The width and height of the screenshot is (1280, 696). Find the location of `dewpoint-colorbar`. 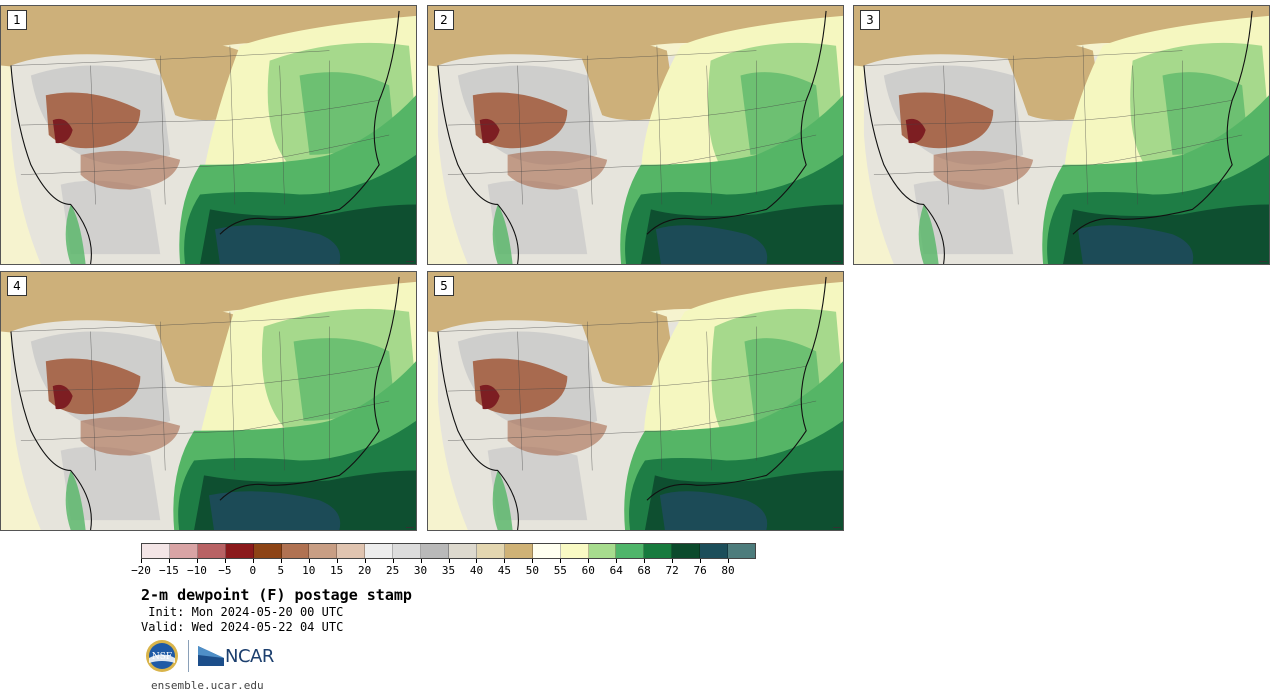

dewpoint-colorbar is located at coordinates (448, 551).